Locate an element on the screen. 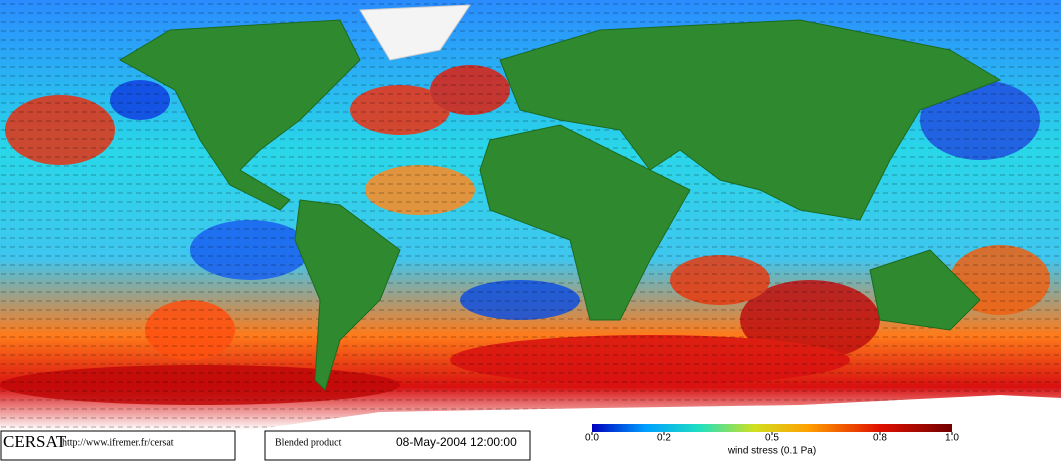  colorbar-tick-label: 0.5 is located at coordinates (772, 438).